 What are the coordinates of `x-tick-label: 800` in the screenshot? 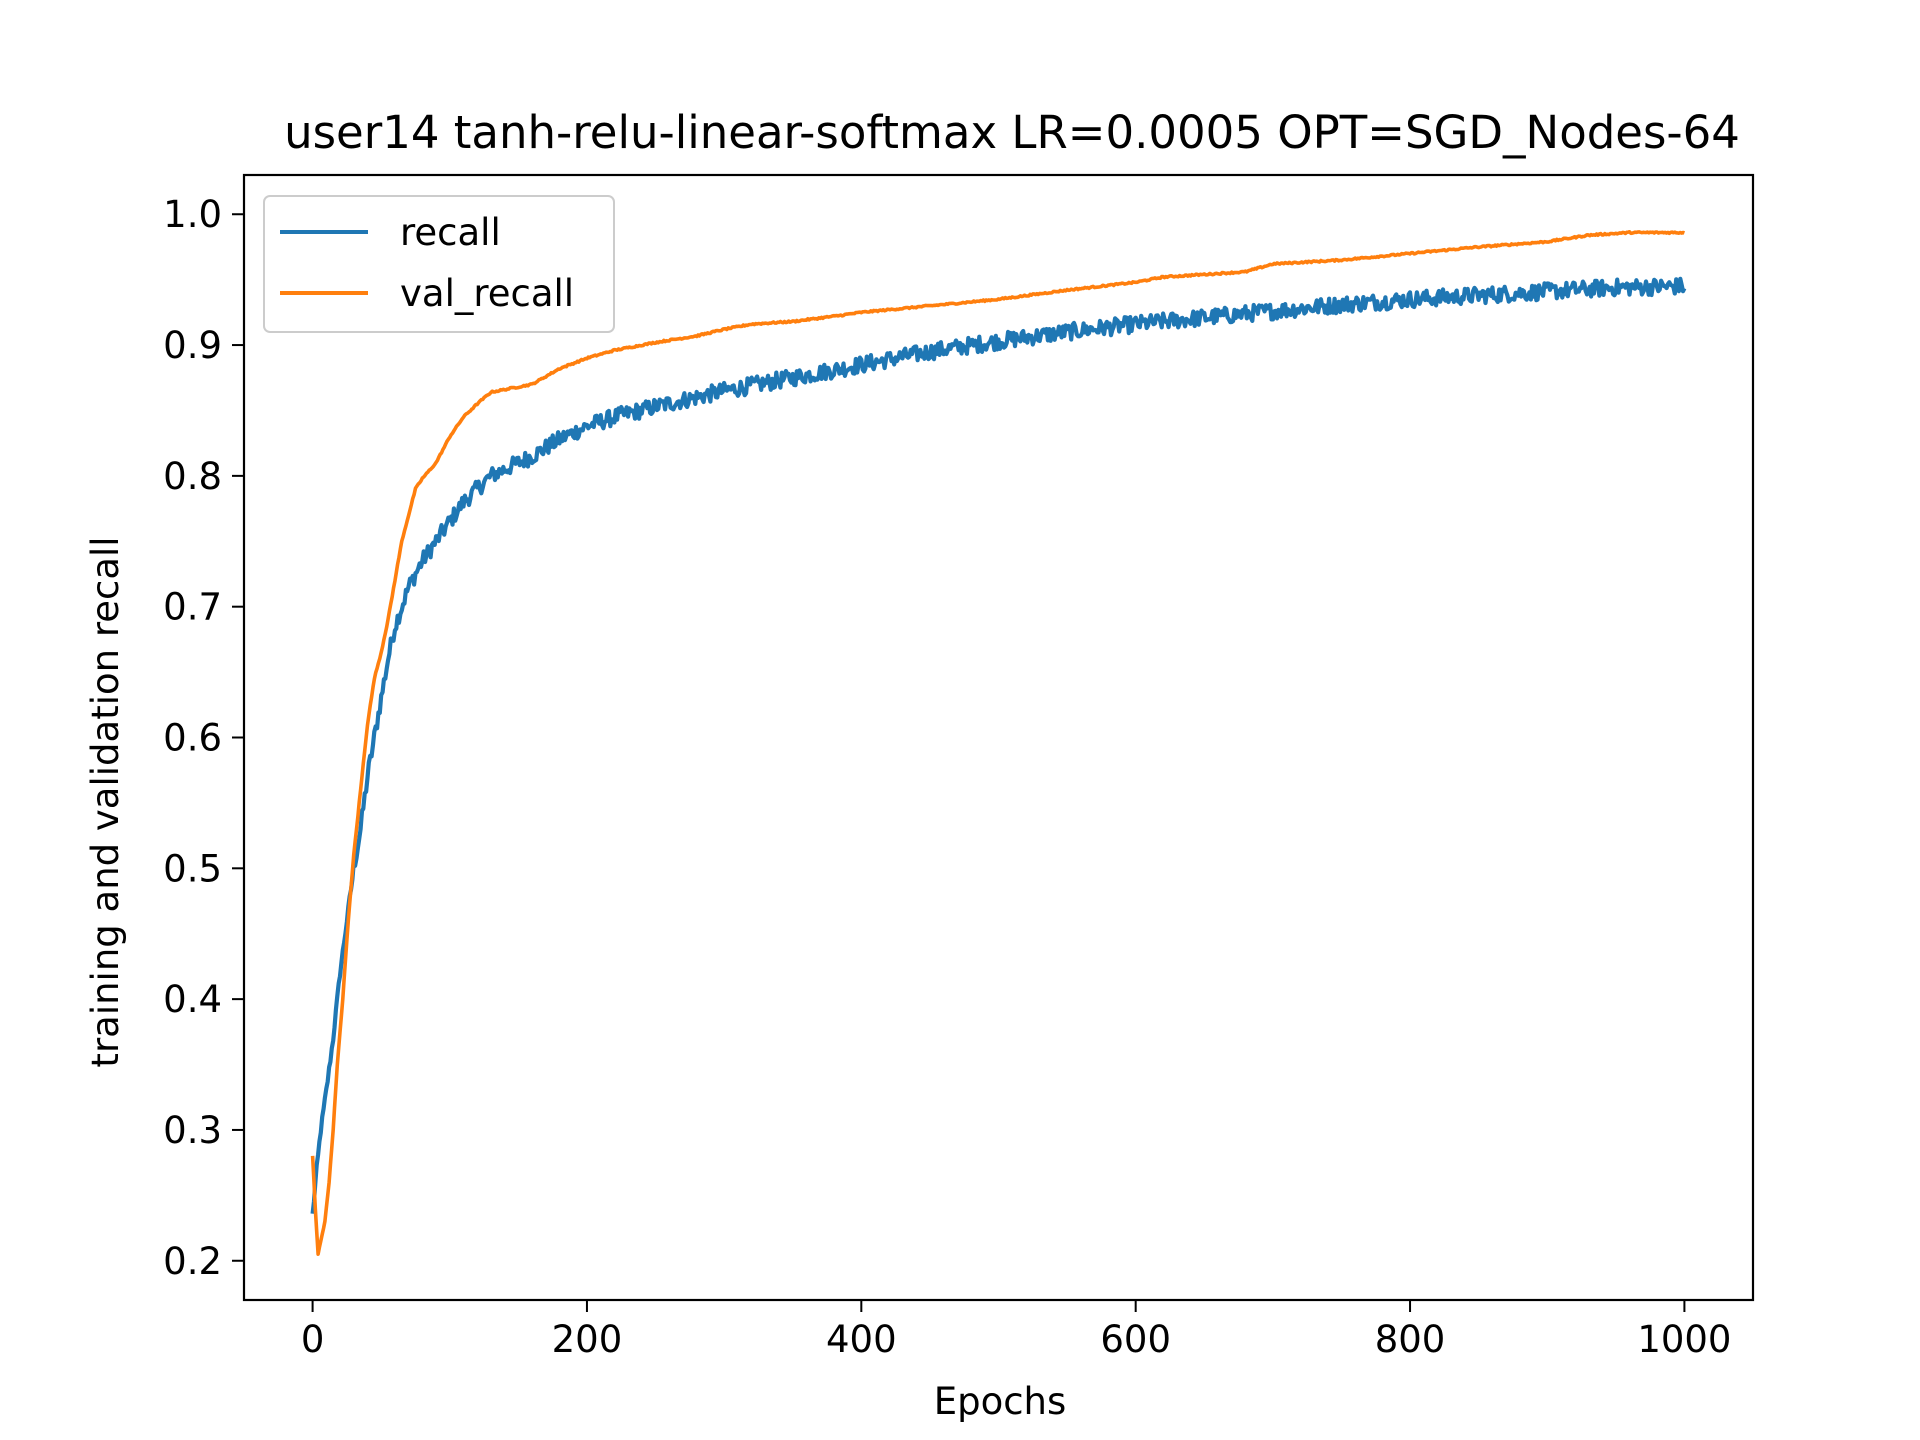 It's located at (1410, 1339).